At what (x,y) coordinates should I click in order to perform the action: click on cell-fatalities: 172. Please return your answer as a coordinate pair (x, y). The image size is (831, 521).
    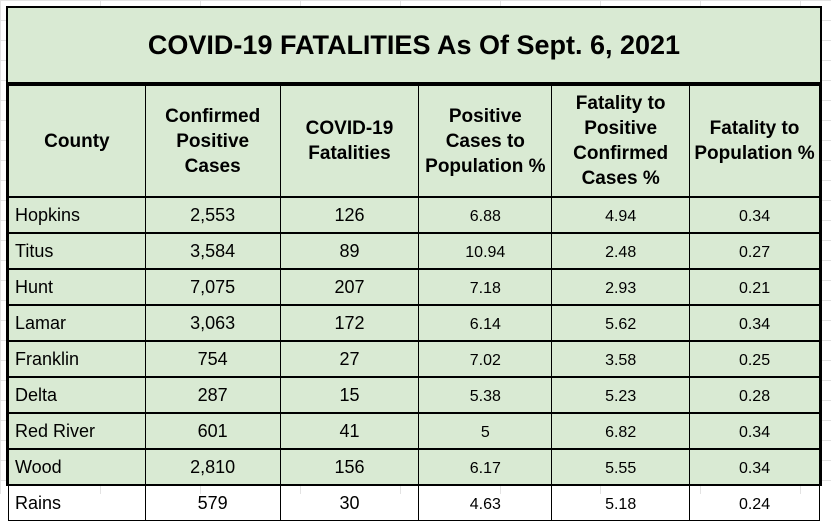
    Looking at the image, I should click on (349, 323).